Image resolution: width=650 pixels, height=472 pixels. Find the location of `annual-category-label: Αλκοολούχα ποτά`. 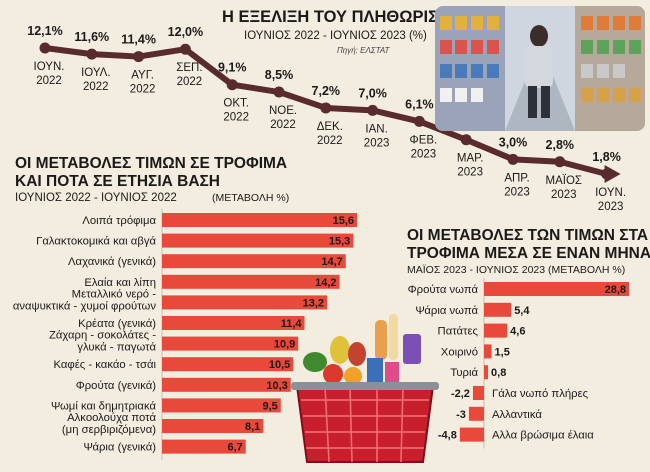

annual-category-label: Αλκοολούχα ποτά is located at coordinates (111, 418).